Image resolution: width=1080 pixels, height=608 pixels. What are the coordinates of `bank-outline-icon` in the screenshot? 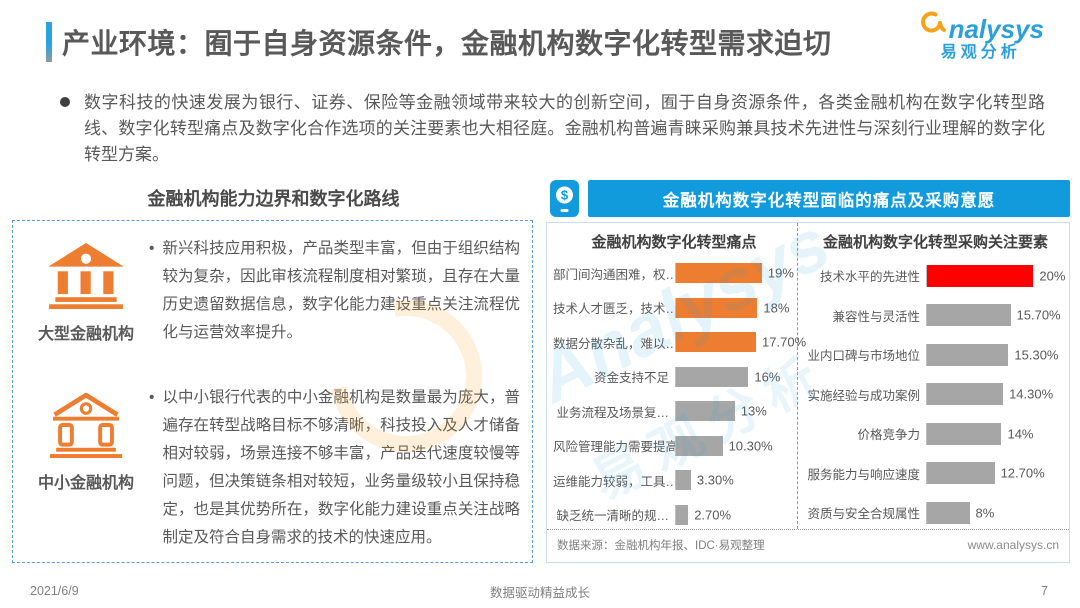 It's located at (86, 427).